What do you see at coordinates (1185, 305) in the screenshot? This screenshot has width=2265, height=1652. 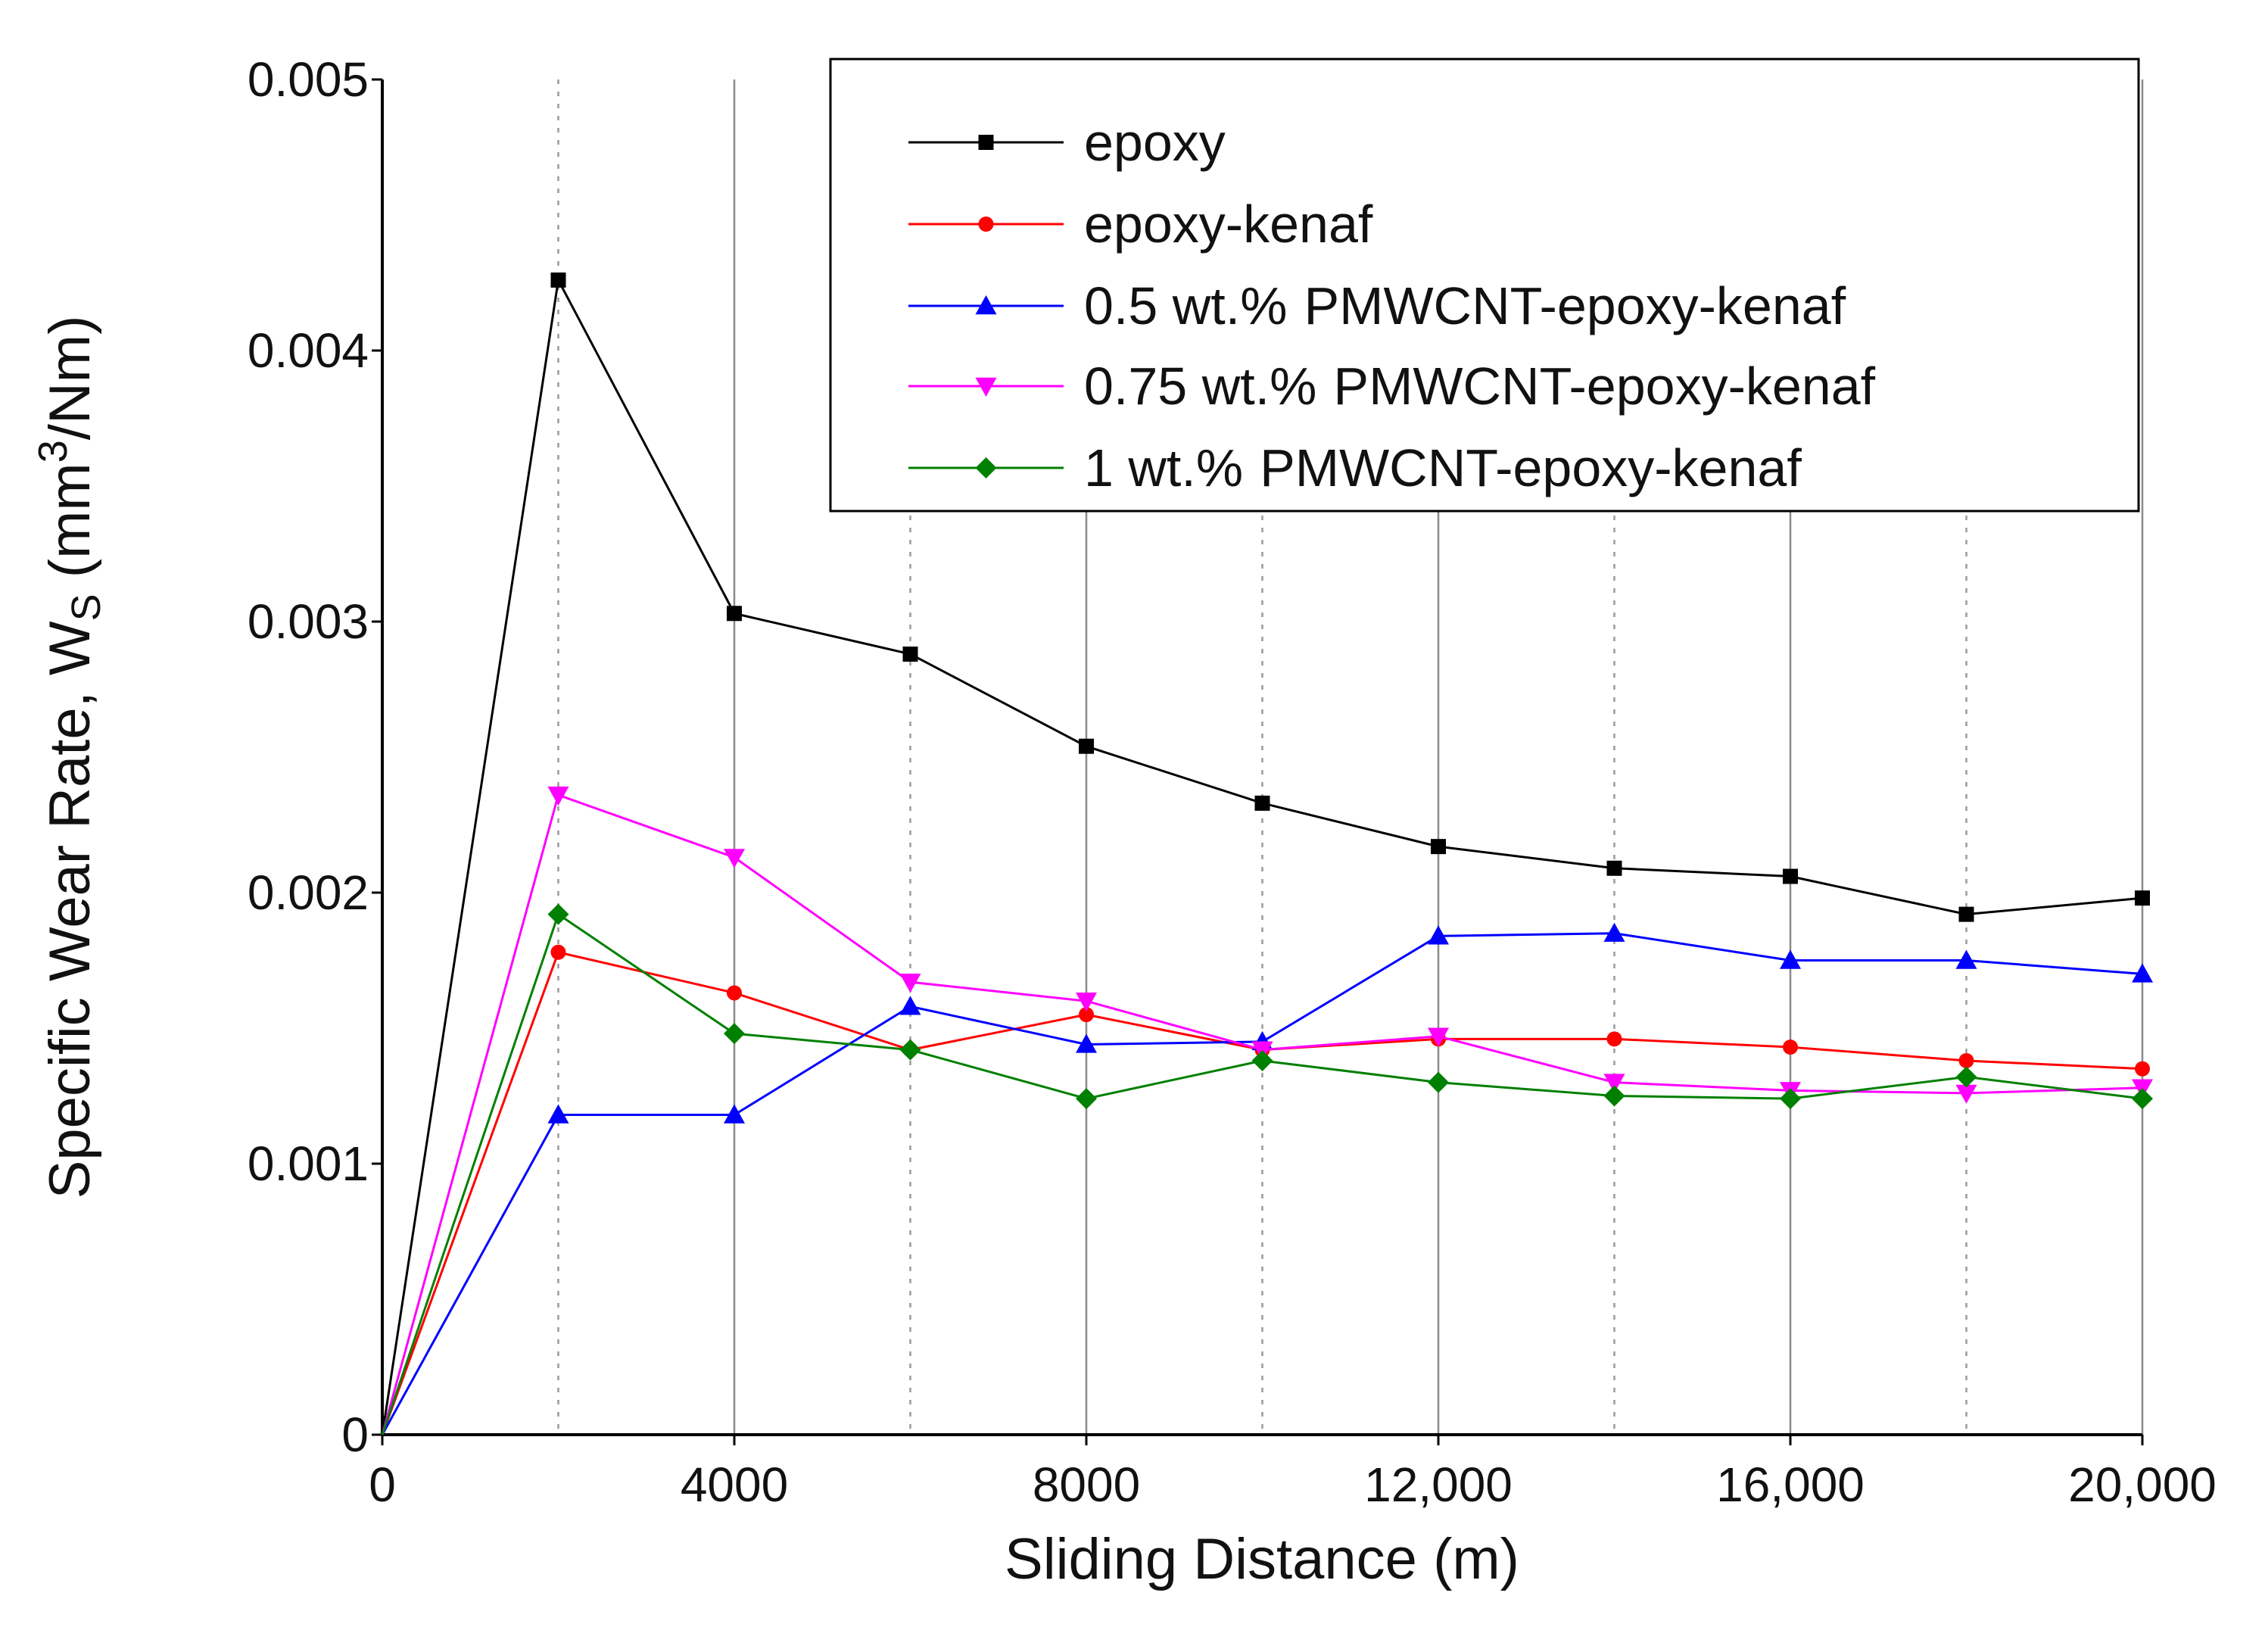 I see `legend-label-part: 0.5 wt.%` at bounding box center [1185, 305].